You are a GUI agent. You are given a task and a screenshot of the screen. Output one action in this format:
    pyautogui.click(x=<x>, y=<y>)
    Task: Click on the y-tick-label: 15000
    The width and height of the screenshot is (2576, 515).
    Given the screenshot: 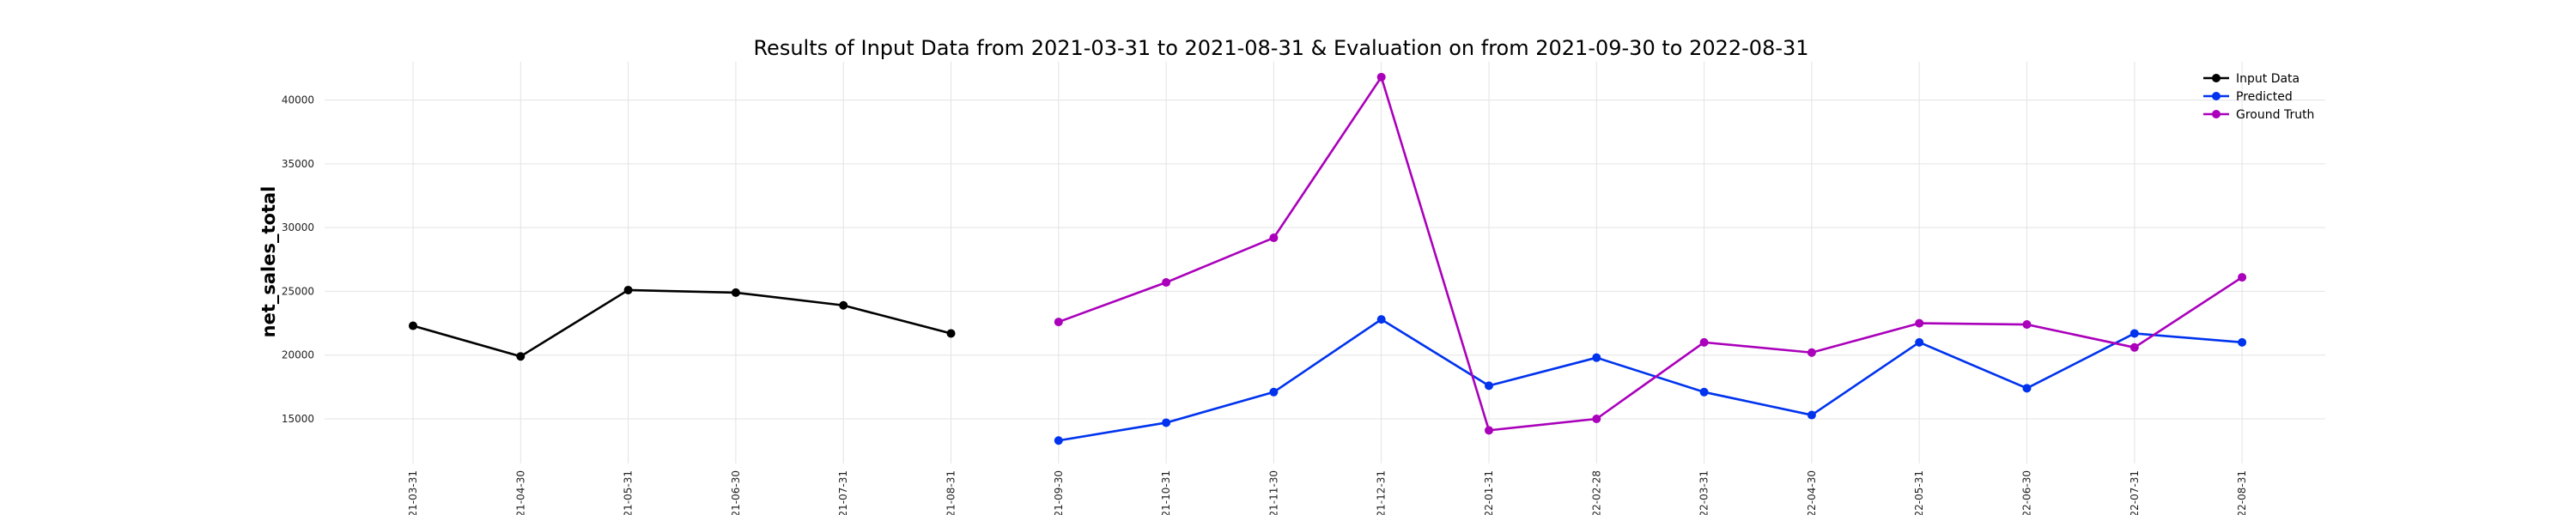 What is the action you would take?
    pyautogui.click(x=298, y=419)
    